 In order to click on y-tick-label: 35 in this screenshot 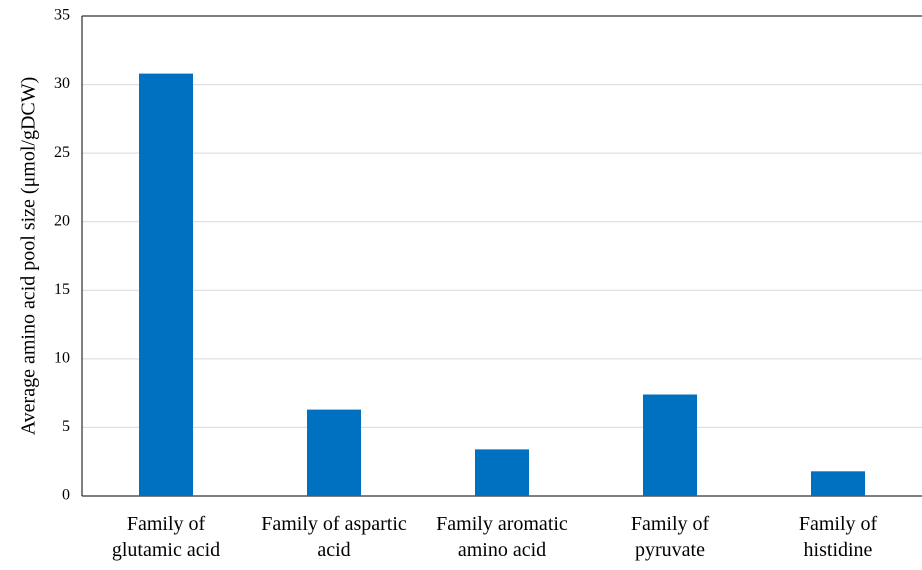, I will do `click(62, 15)`.